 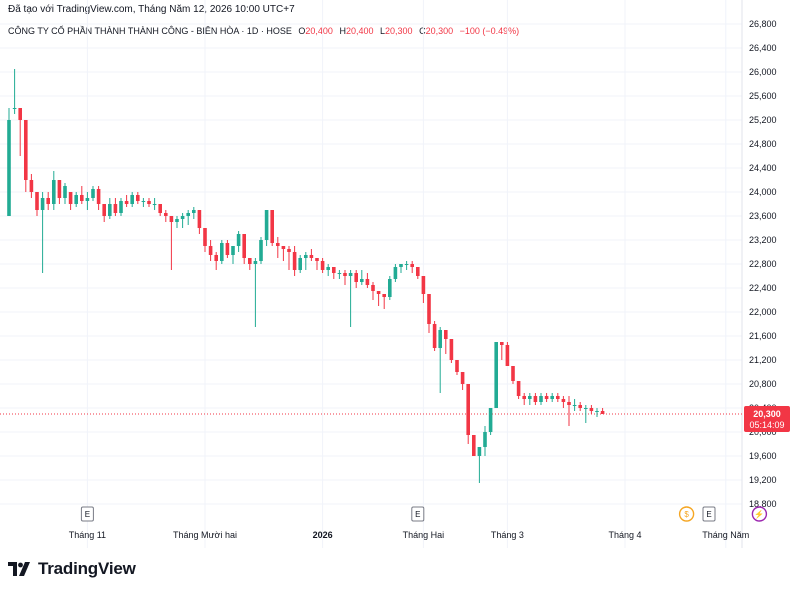 What do you see at coordinates (759, 514) in the screenshot?
I see `split-bolt-icon: ⚡` at bounding box center [759, 514].